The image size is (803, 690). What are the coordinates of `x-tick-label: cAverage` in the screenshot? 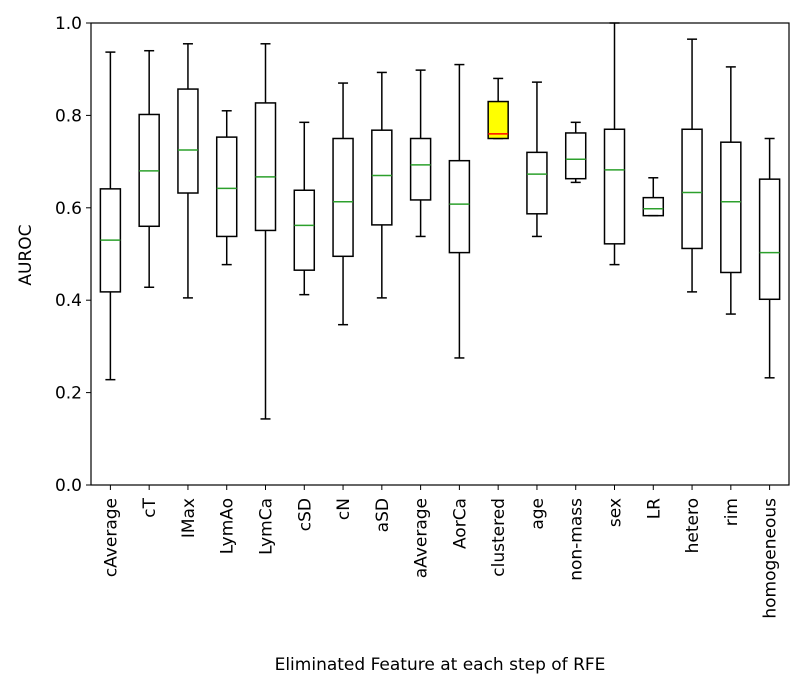 It's located at (111, 537).